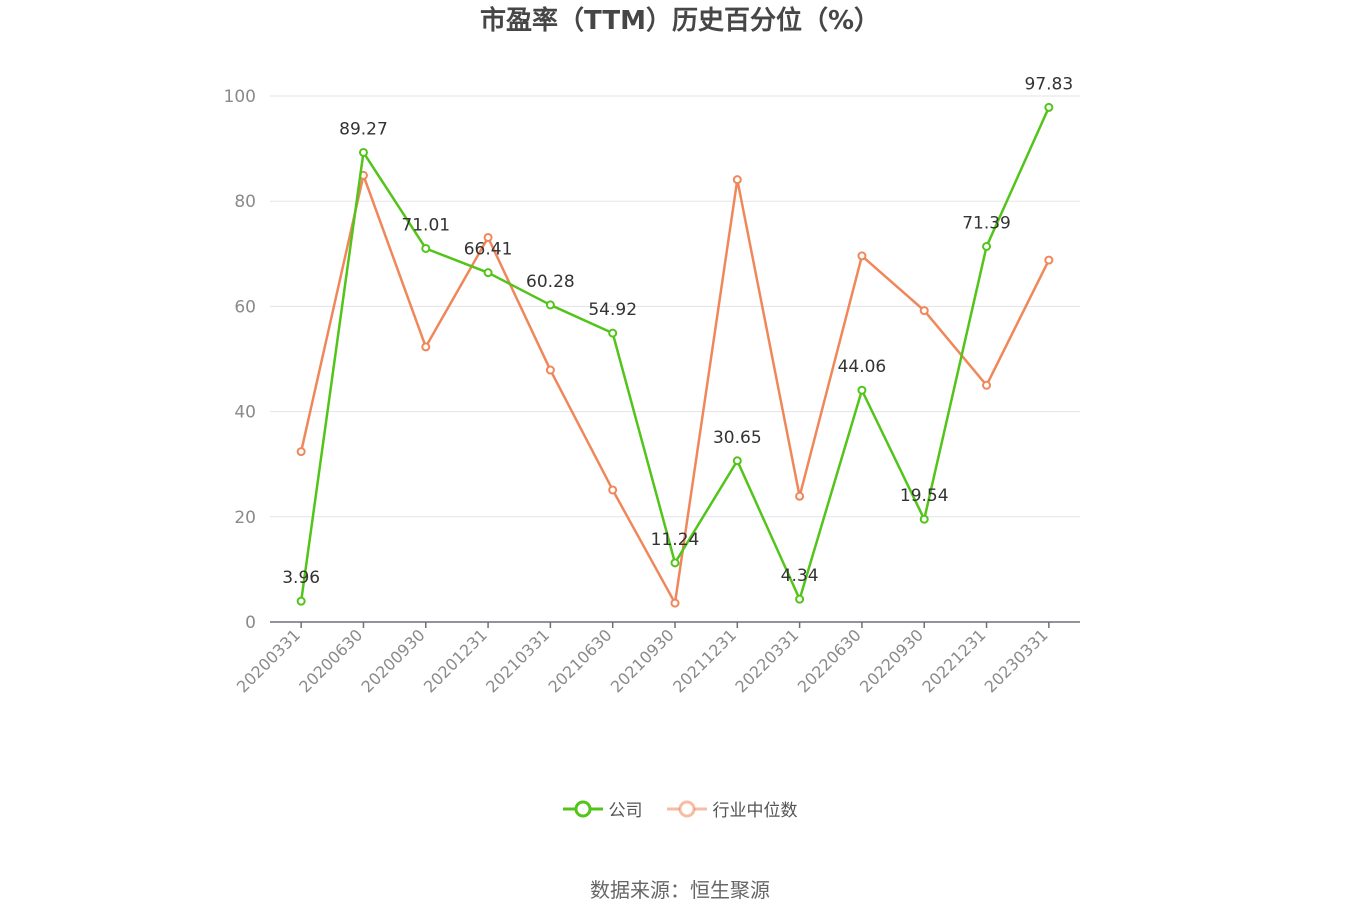 The image size is (1360, 920). I want to click on data-label-company: 11.24, so click(675, 540).